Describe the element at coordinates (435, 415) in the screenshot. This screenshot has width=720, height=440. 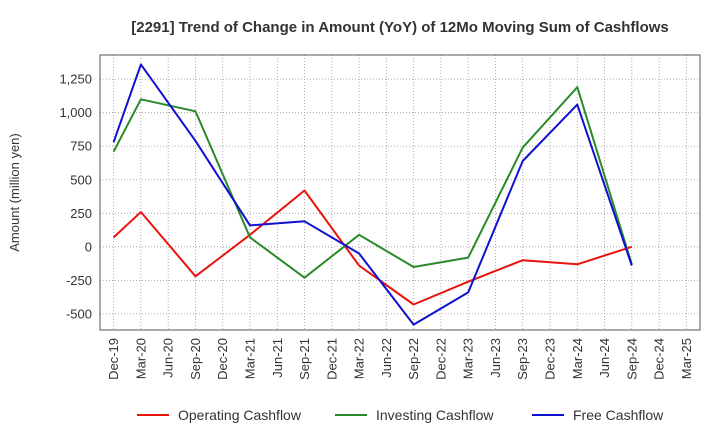
I see `legend-label: Investing Cashflow` at that location.